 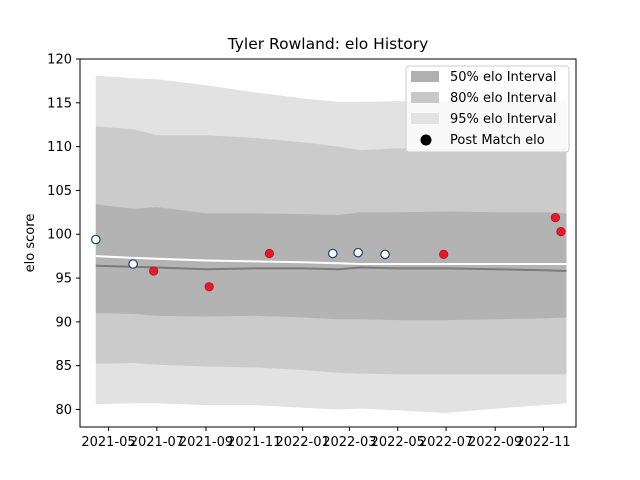 I want to click on legend-label: 80% elo Interval, so click(x=503, y=98).